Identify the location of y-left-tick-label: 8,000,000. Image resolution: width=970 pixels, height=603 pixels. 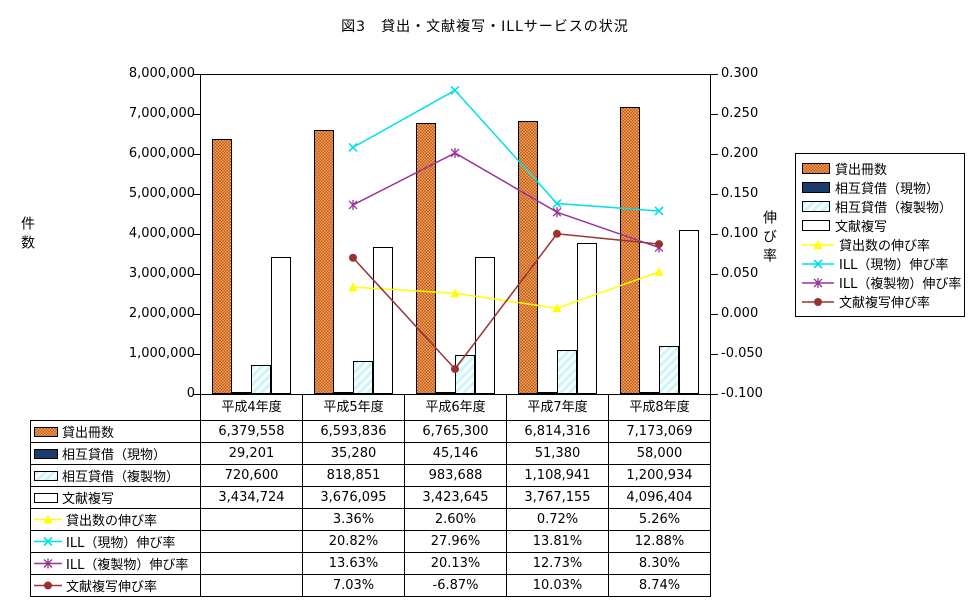
(161, 73).